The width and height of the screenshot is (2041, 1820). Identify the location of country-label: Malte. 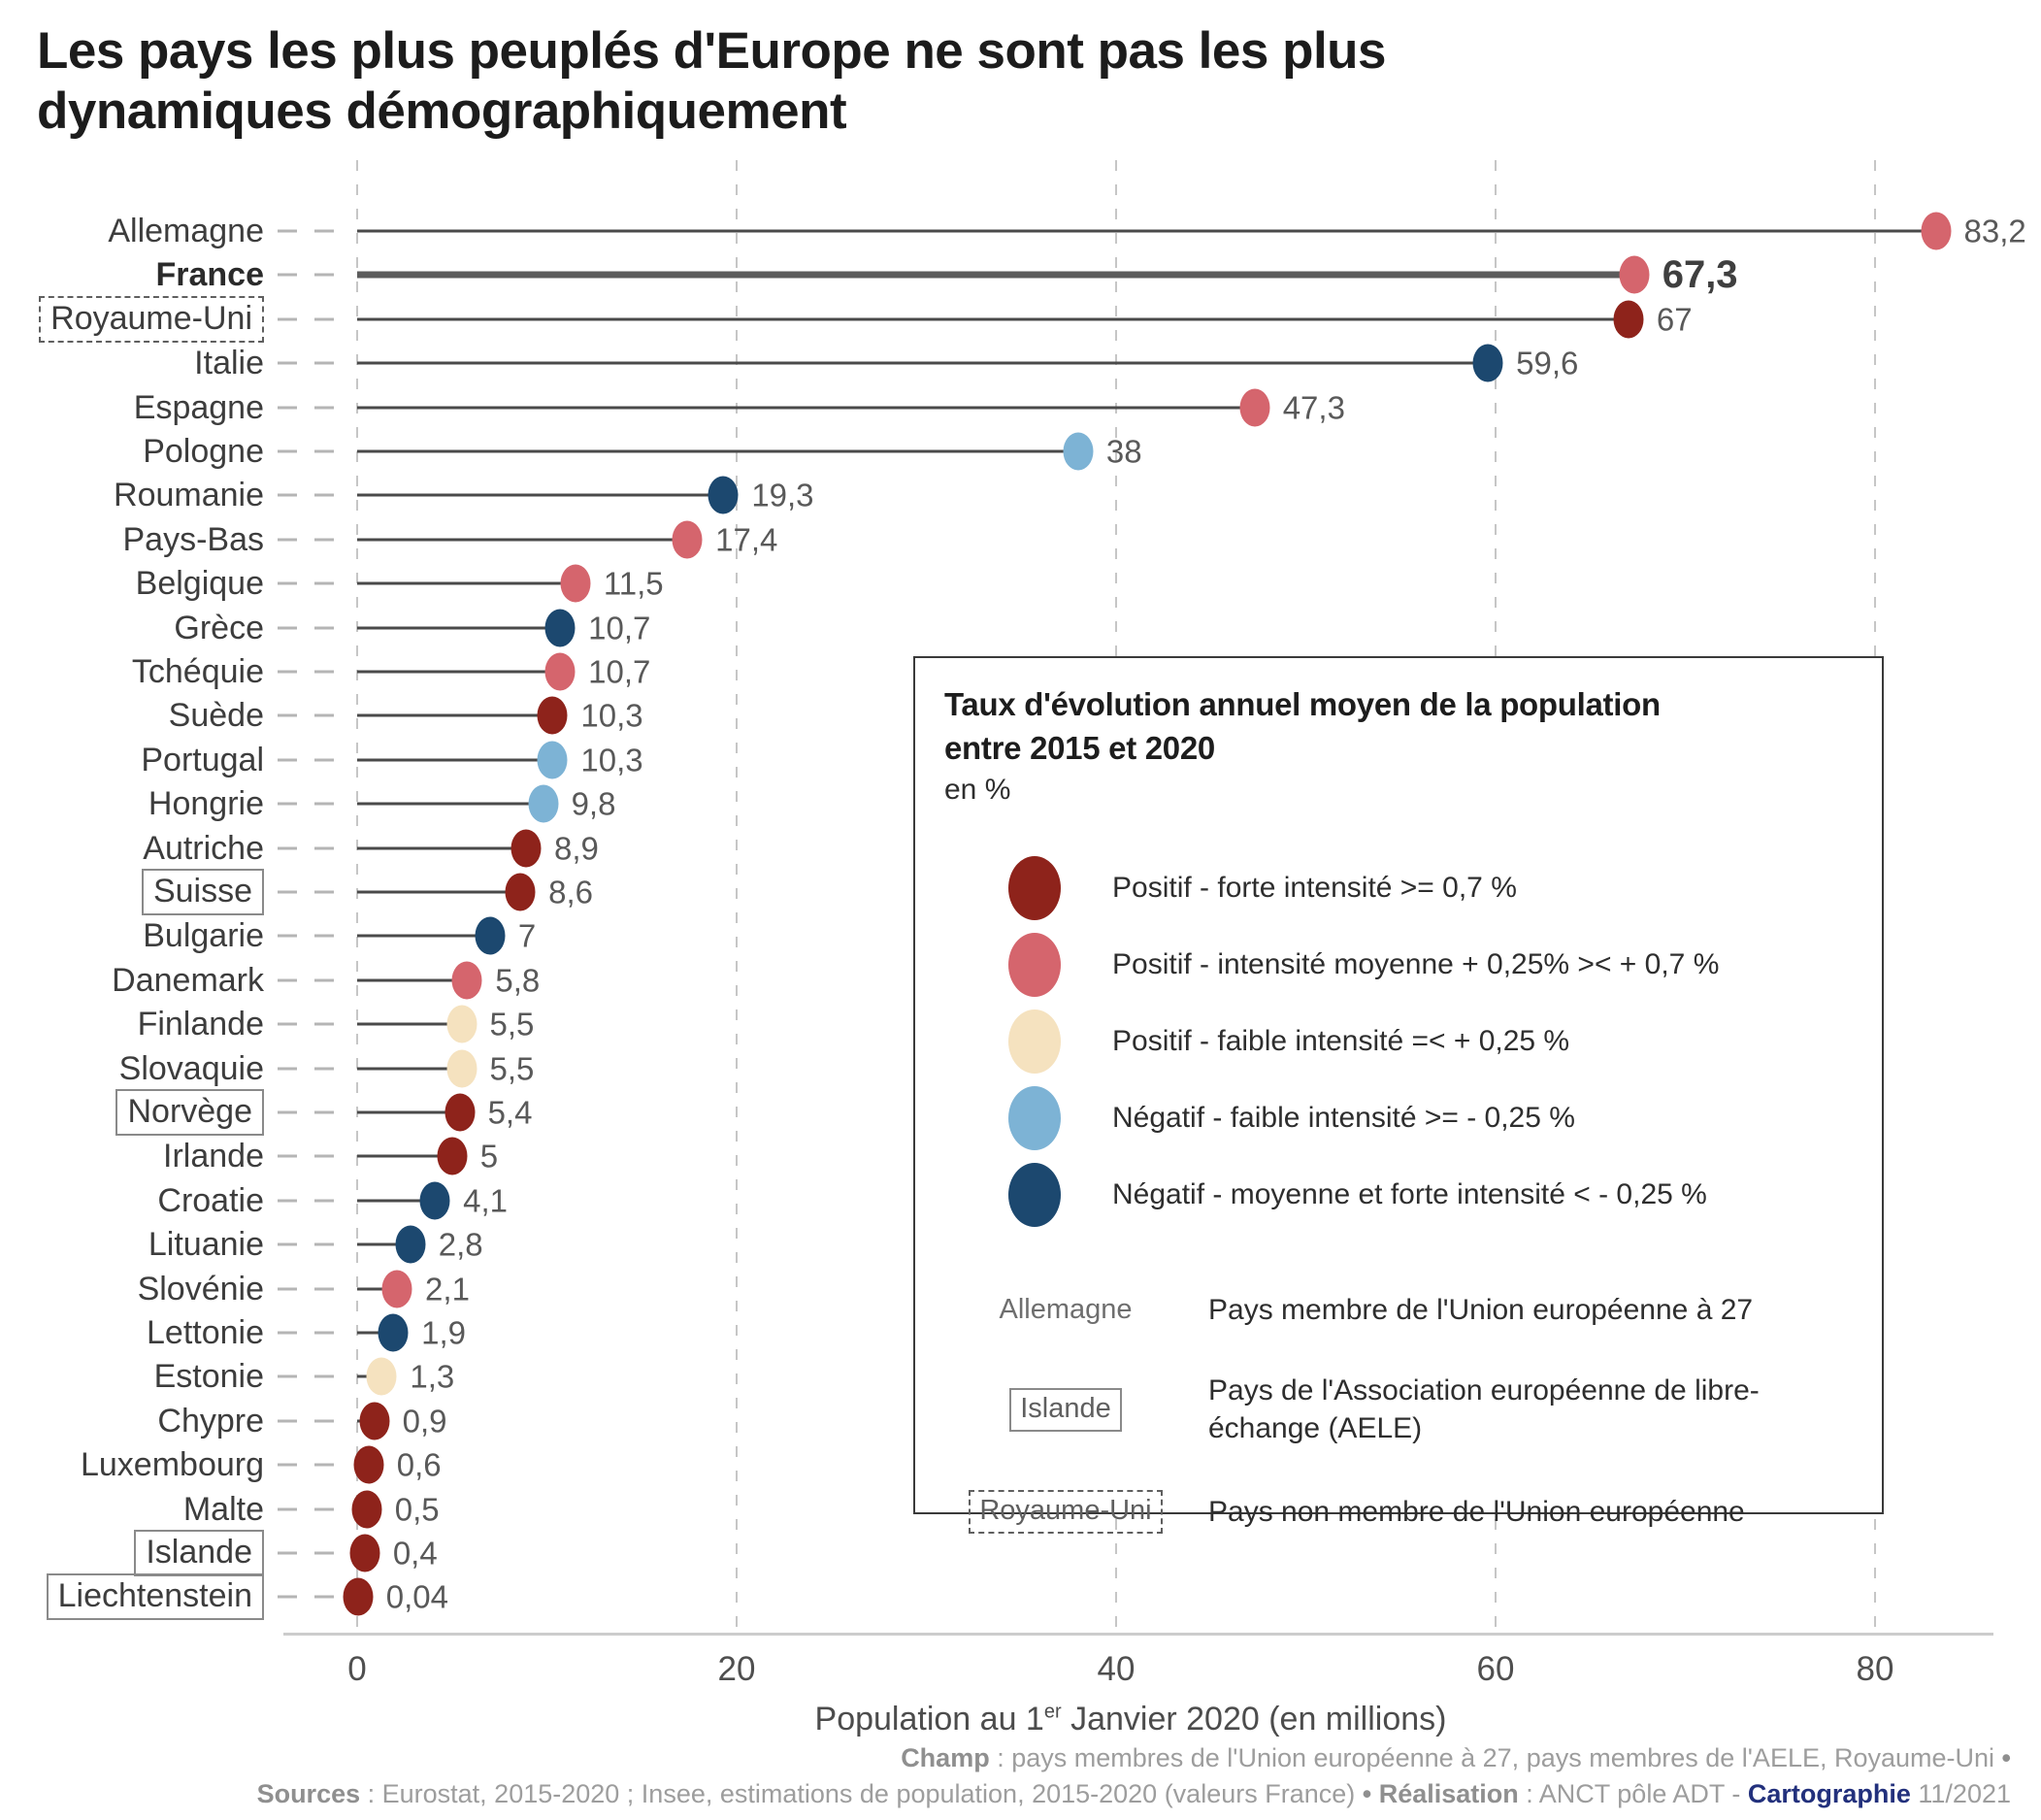
(223, 1509).